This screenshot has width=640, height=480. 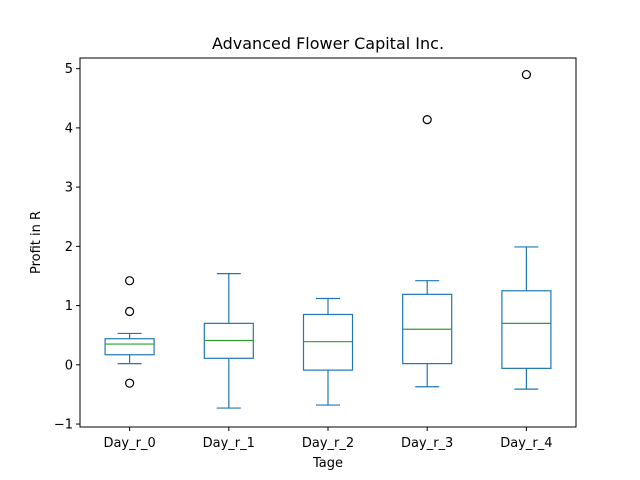 I want to click on x-axis-label: Tage, so click(x=327, y=463).